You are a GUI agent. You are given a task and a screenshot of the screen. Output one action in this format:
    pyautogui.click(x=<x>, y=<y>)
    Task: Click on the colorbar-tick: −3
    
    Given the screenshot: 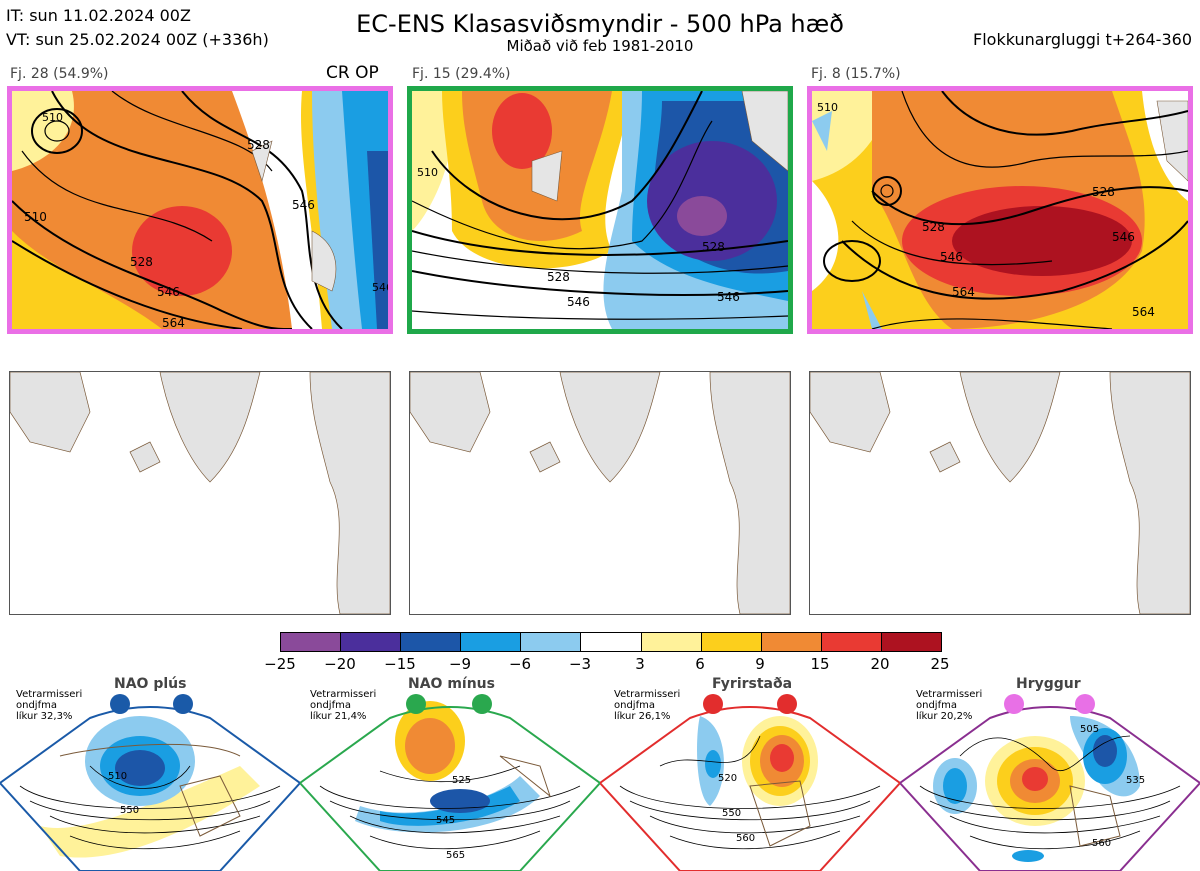 What is the action you would take?
    pyautogui.click(x=580, y=664)
    